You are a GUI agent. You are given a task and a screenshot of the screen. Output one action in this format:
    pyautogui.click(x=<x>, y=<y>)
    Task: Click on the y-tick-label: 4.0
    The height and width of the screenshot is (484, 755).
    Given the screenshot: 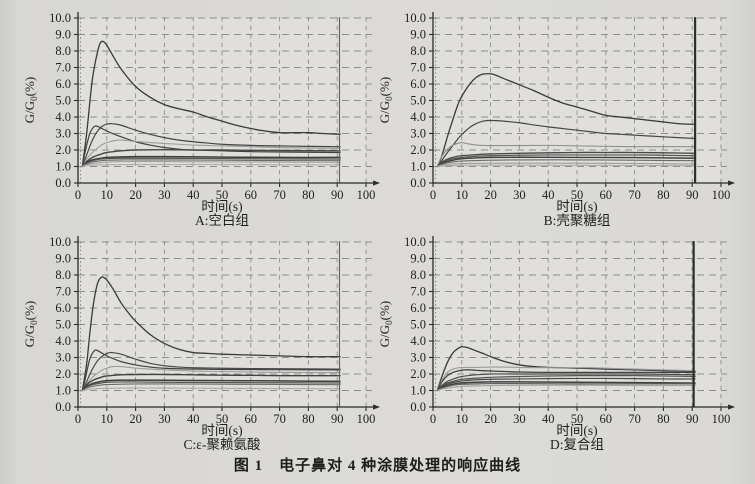 What is the action you would take?
    pyautogui.click(x=418, y=341)
    